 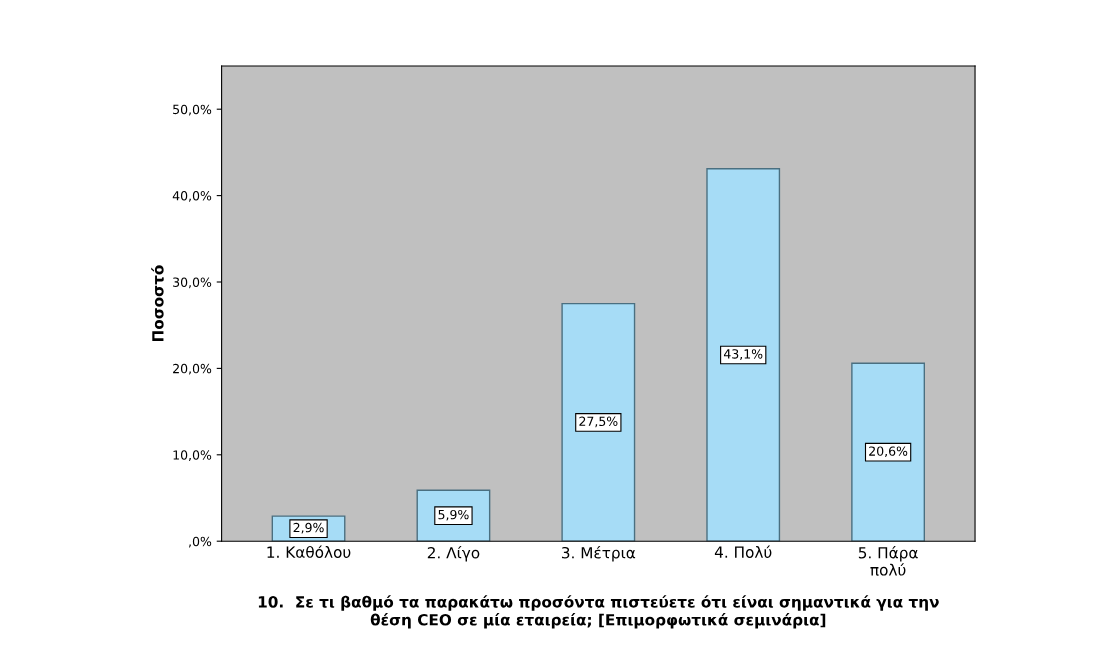 I want to click on data-label: 27,5%, so click(x=598, y=422).